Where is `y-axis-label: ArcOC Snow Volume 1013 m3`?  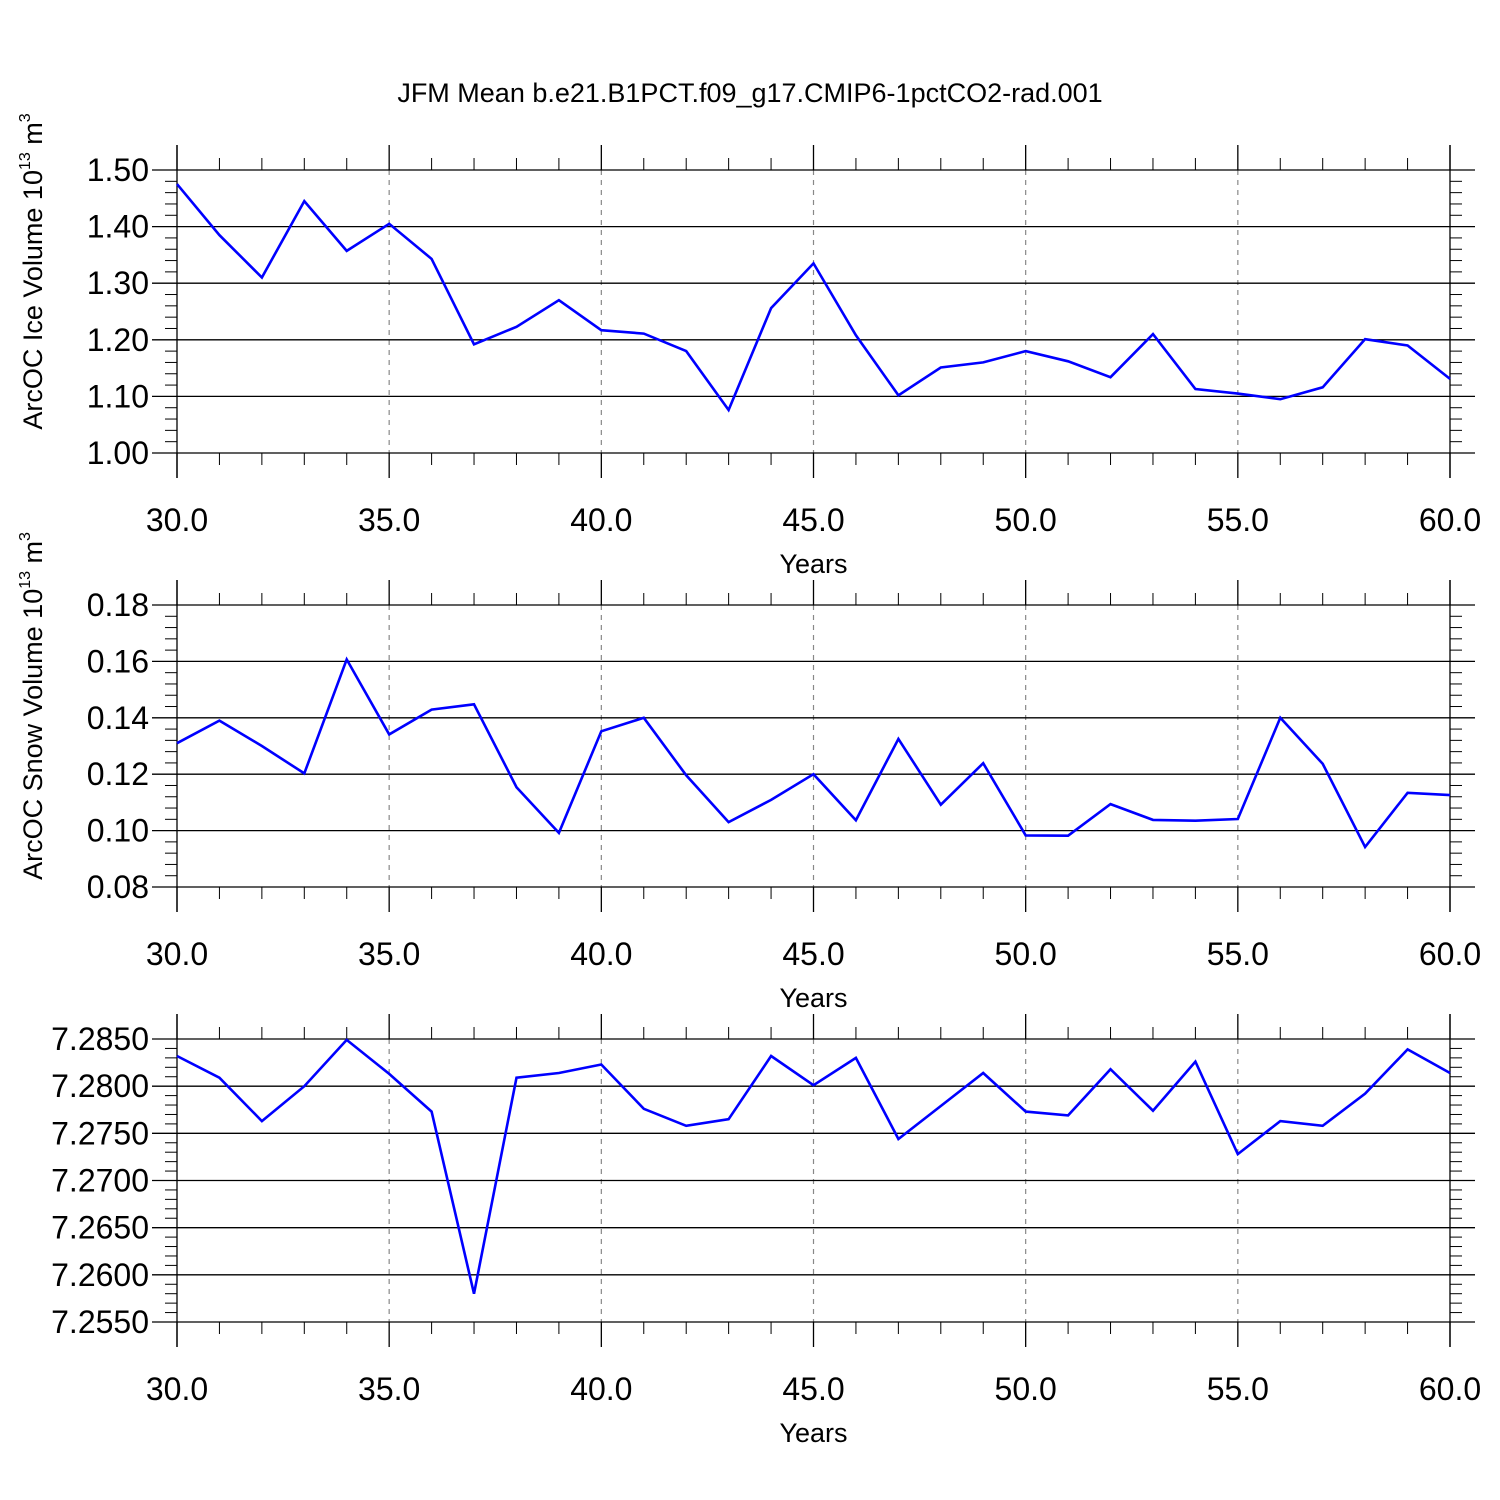 y-axis-label: ArcOC Snow Volume 1013 m3 is located at coordinates (32, 706).